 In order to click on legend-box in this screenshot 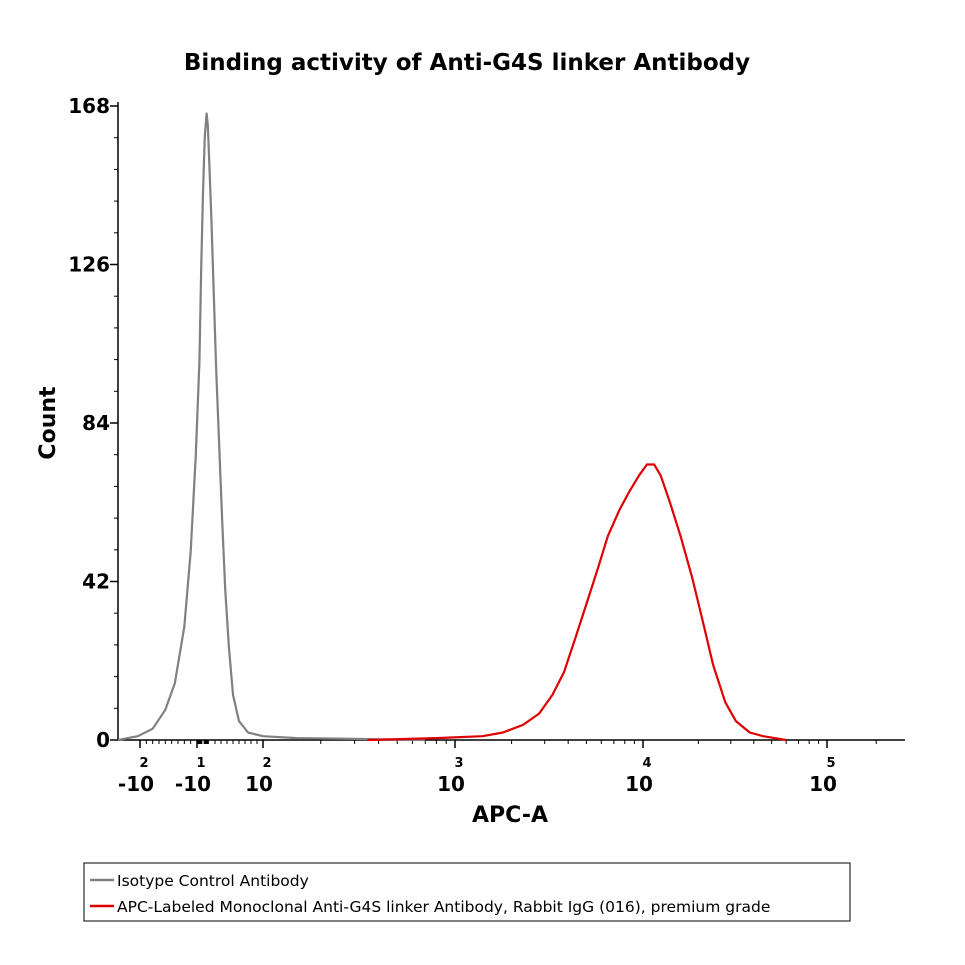, I will do `click(467, 892)`.